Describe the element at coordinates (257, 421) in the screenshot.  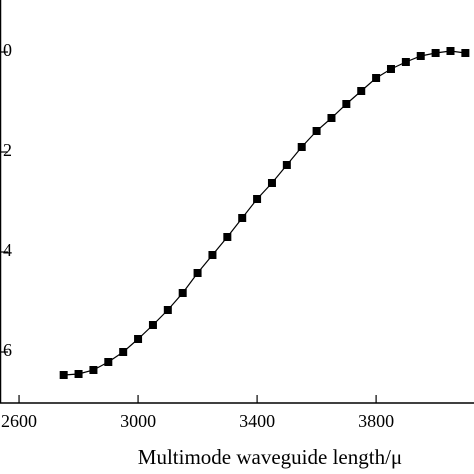
I see `x-tick-label: 3400` at that location.